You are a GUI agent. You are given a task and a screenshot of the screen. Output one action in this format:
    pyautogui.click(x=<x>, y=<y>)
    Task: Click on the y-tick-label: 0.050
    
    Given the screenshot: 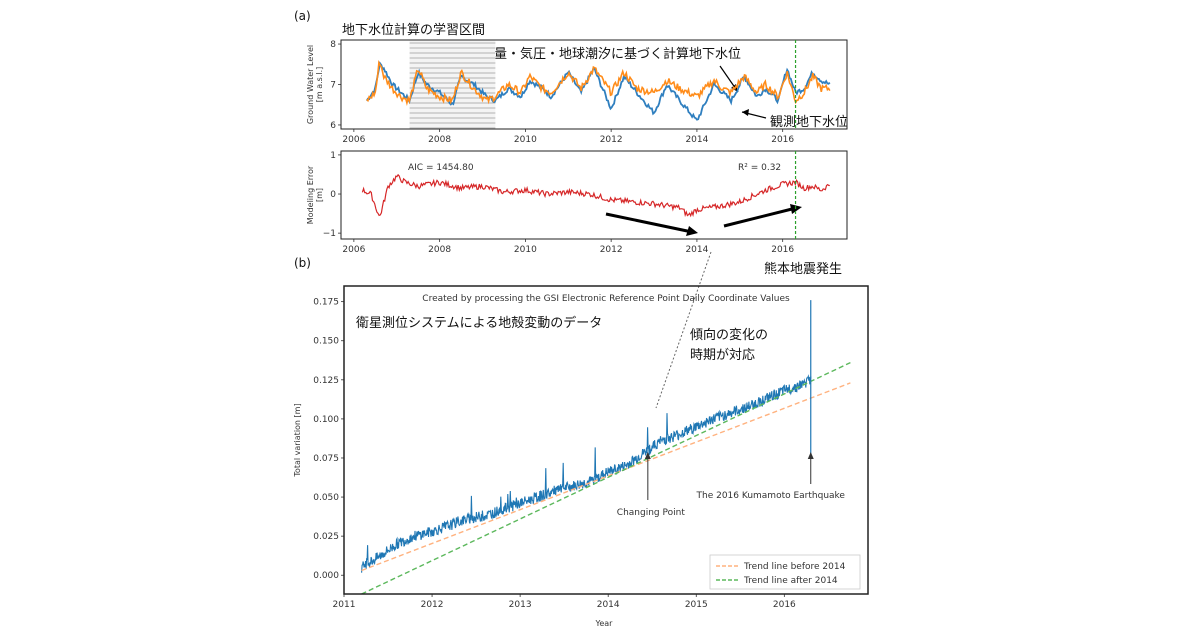 What is the action you would take?
    pyautogui.click(x=326, y=498)
    